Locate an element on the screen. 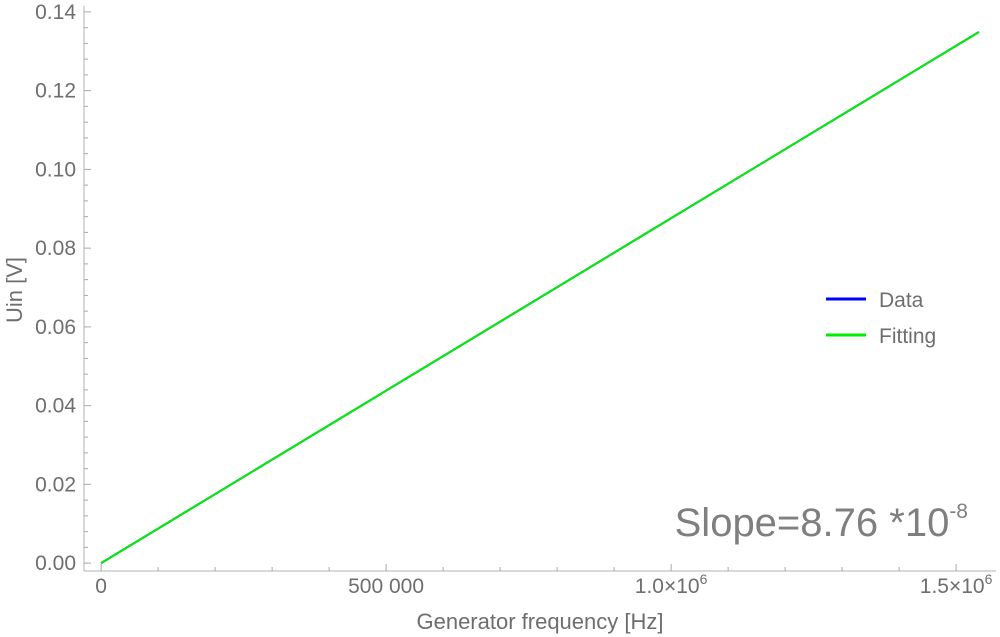 Image resolution: width=1000 pixels, height=637 pixels. slope-annotation-base: Slope=8.76 *10 is located at coordinates (812, 523).